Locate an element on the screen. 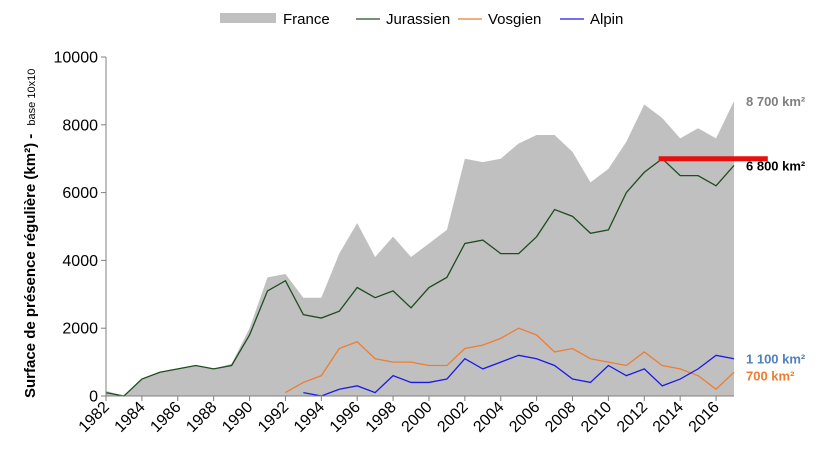  vosgien-line is located at coordinates (510, 360).